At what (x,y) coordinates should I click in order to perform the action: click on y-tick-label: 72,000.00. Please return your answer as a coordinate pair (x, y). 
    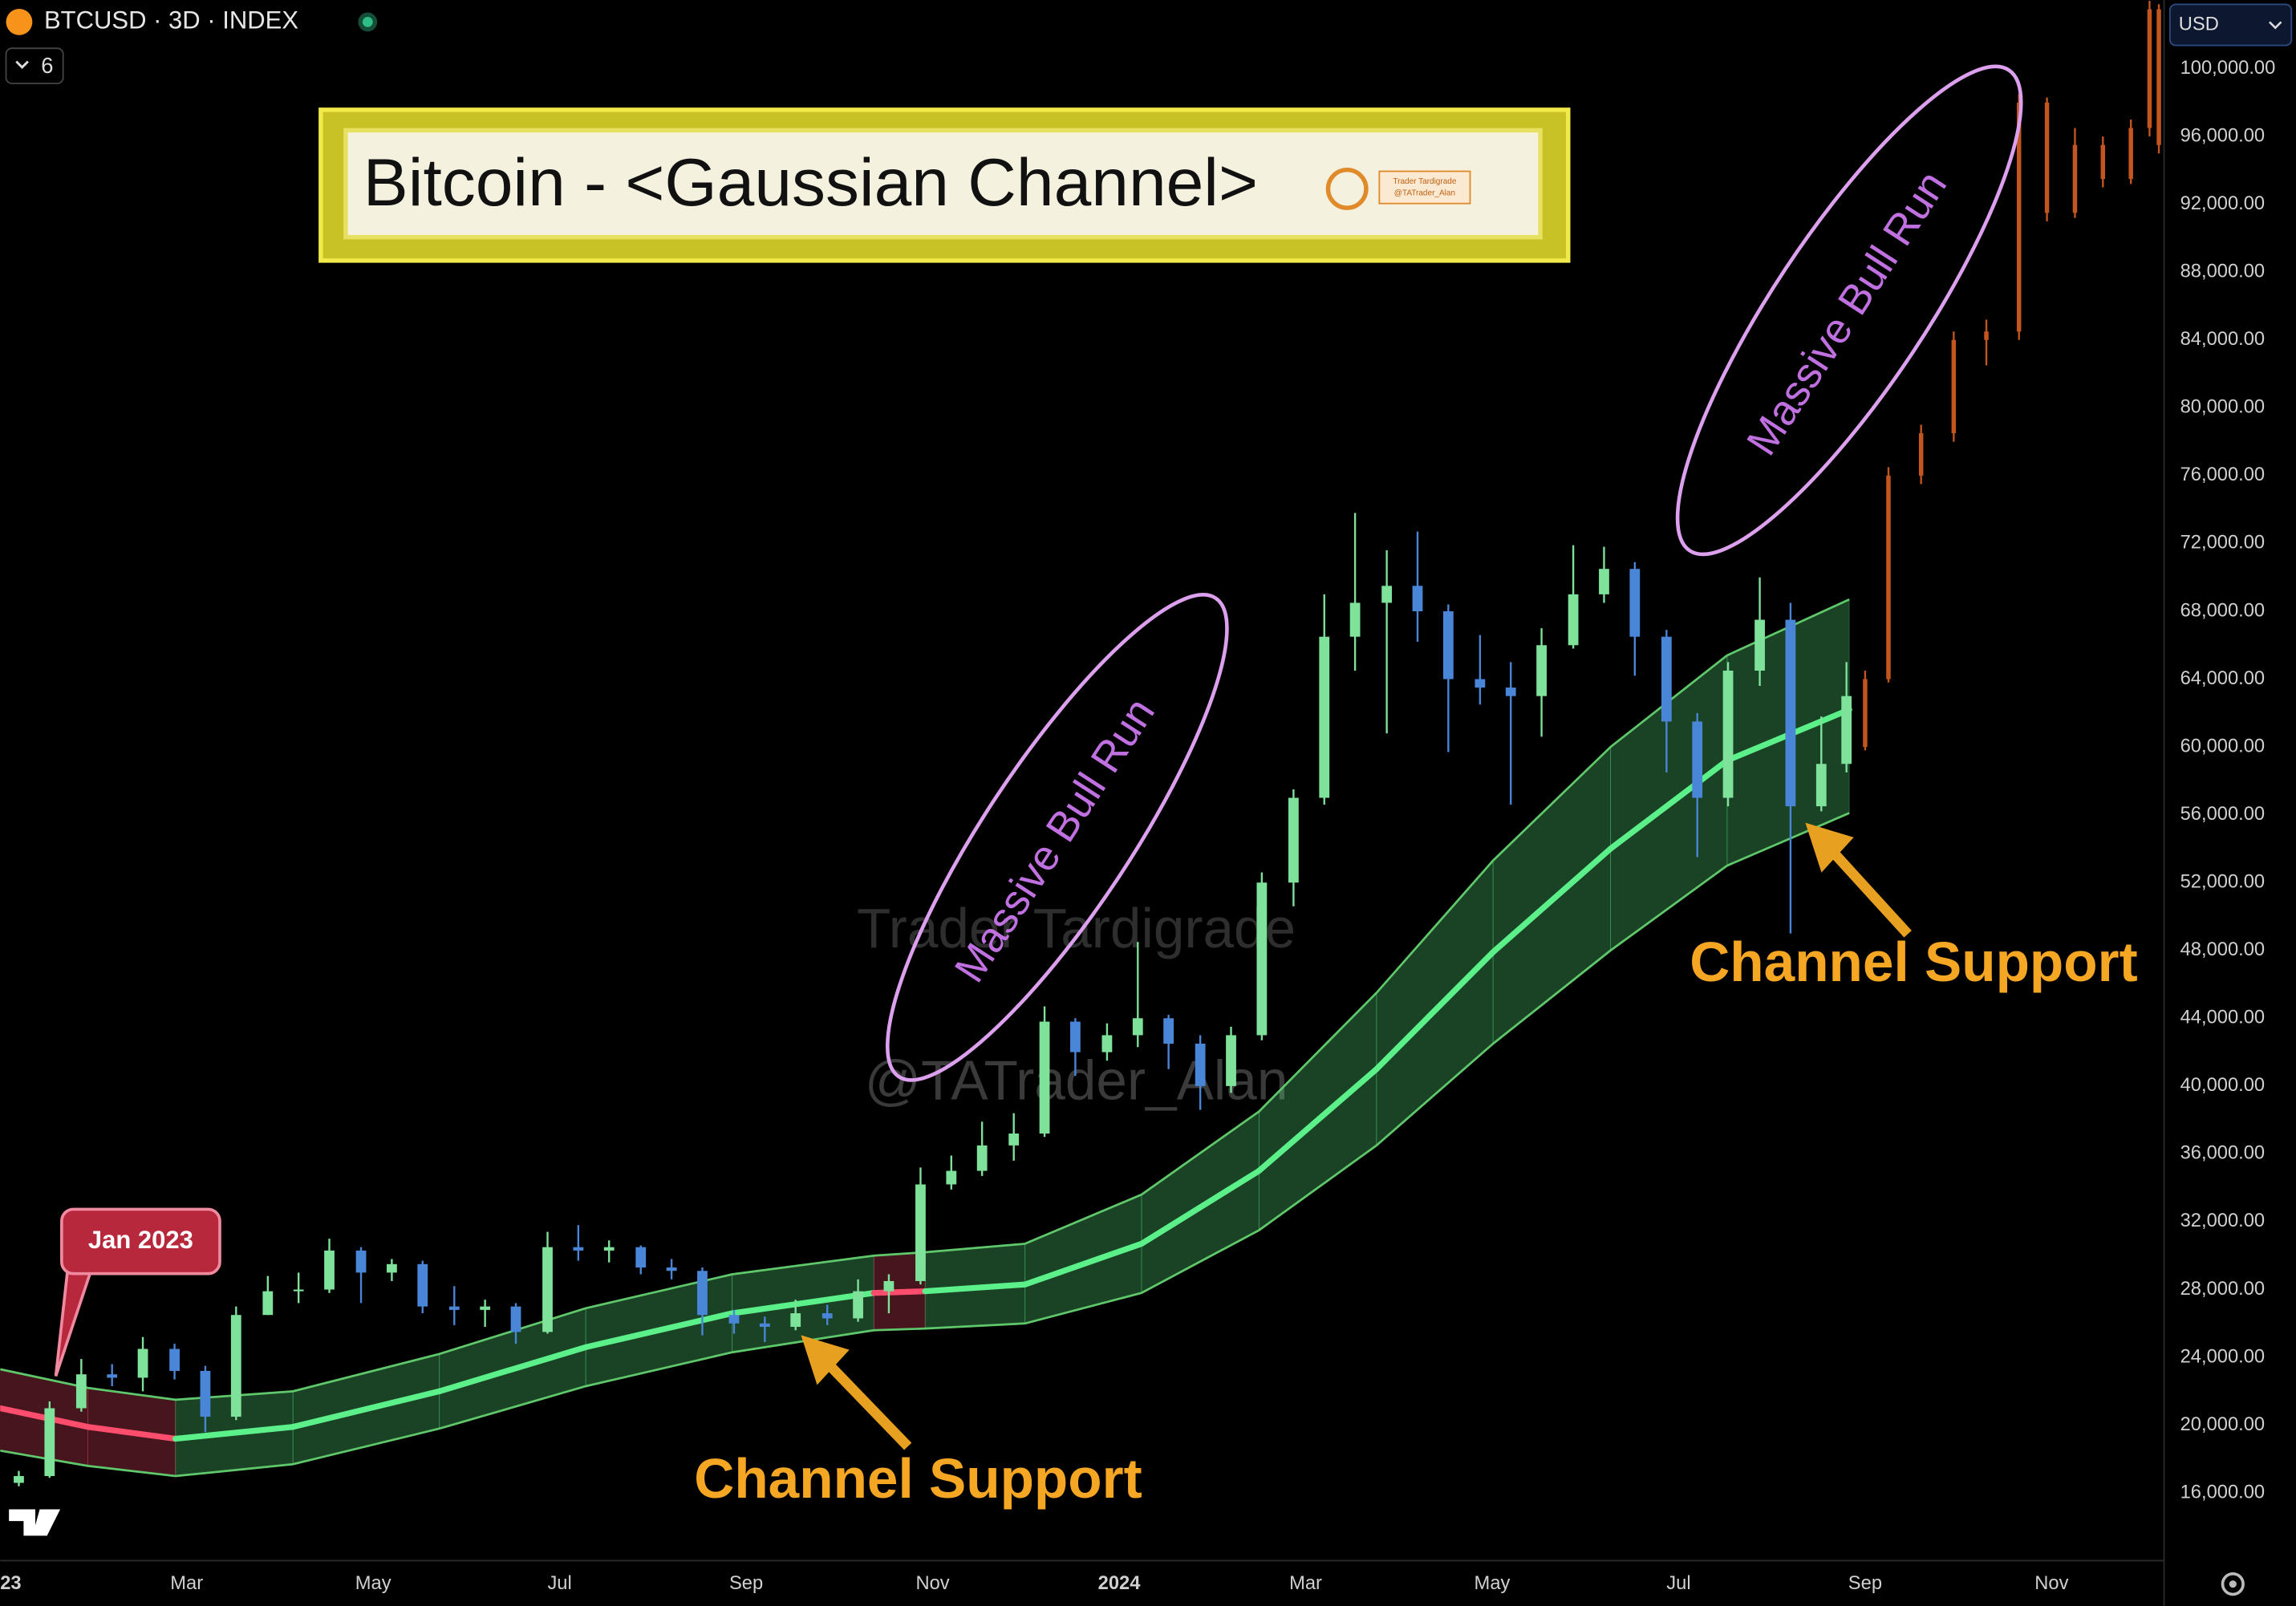
    Looking at the image, I should click on (2223, 543).